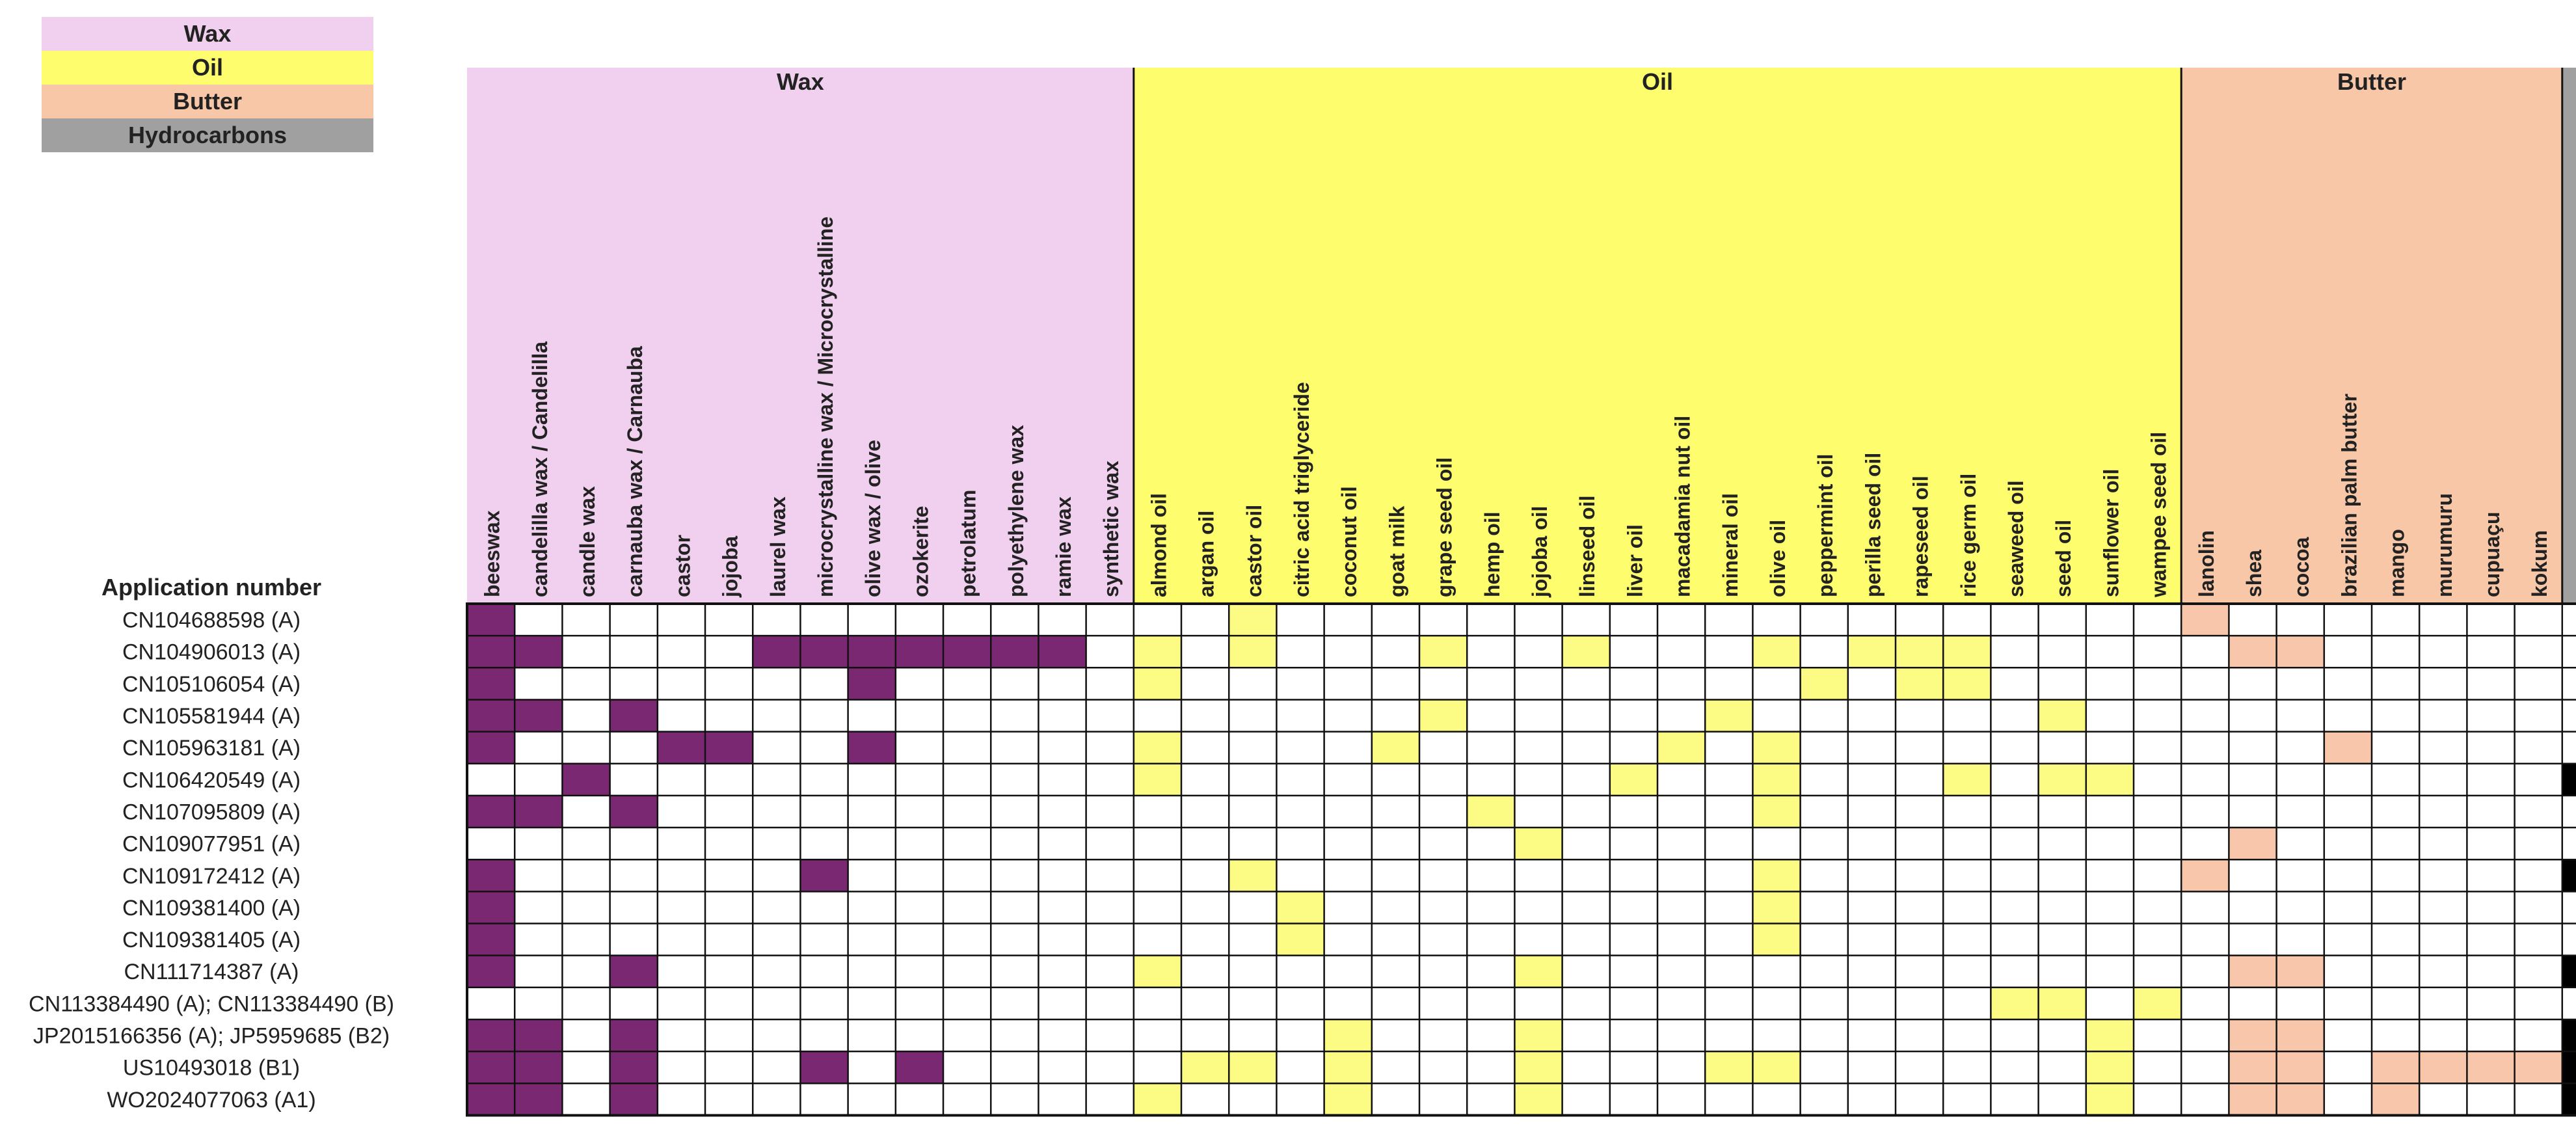 The height and width of the screenshot is (1132, 2576). What do you see at coordinates (873, 518) in the screenshot?
I see `column-label-olive-wax-olive: olive wax / olive` at bounding box center [873, 518].